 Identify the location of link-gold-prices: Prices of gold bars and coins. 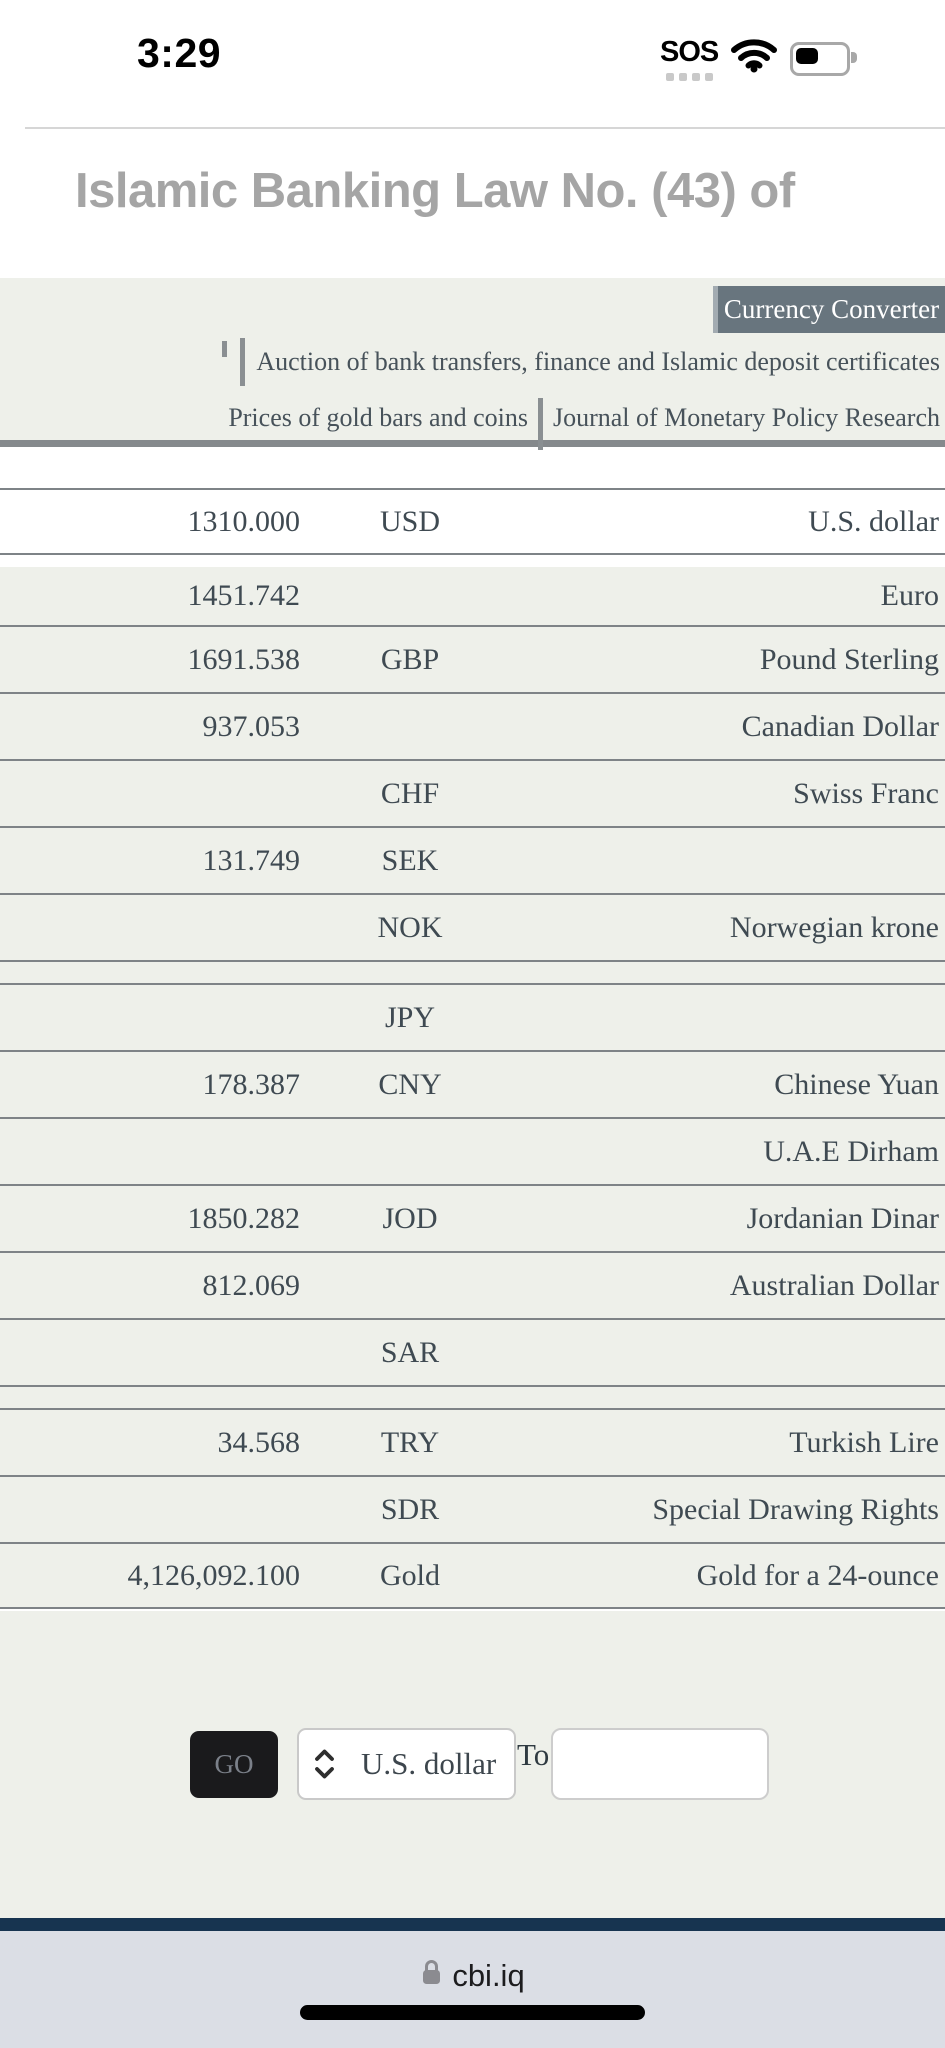
(378, 417).